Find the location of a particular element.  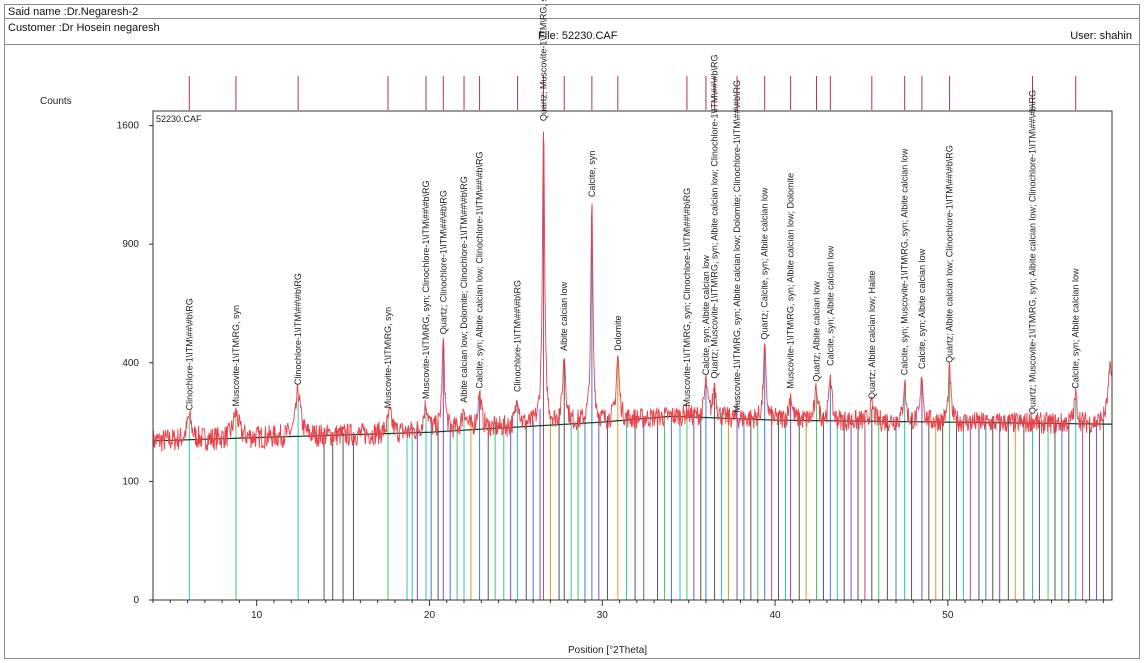

phase-annotation: Dolomite is located at coordinates (618, 333).